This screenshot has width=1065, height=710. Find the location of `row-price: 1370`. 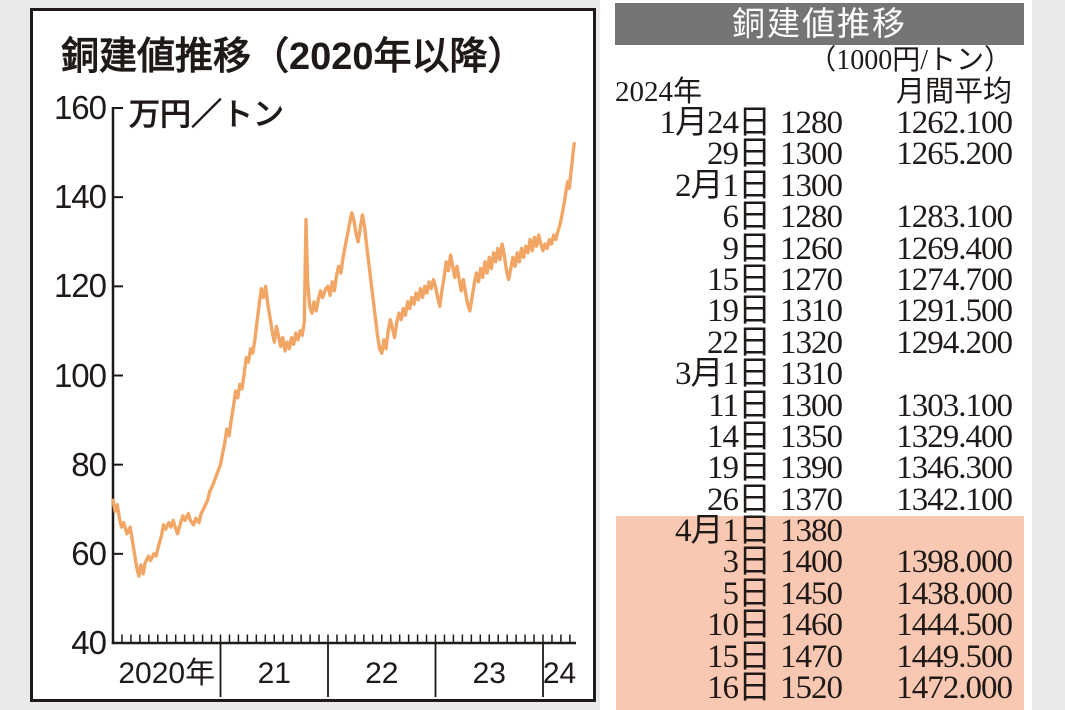

row-price: 1370 is located at coordinates (811, 499).